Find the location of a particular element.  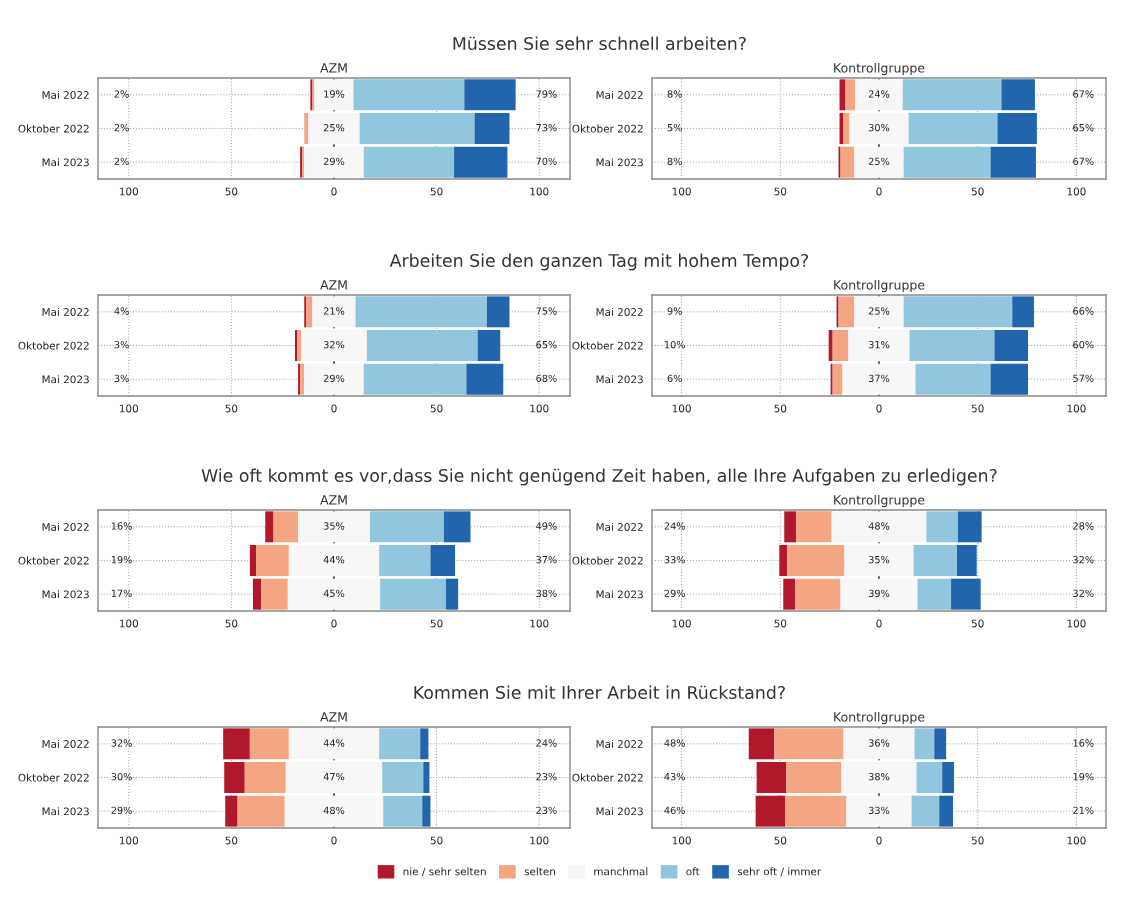

annotation: 37% is located at coordinates (546, 559).